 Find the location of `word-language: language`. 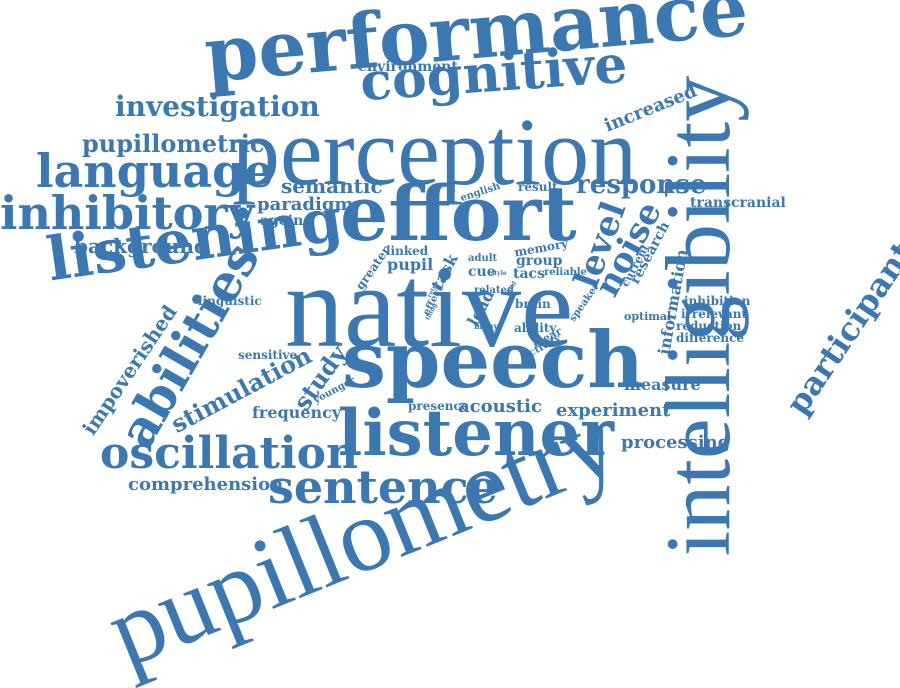

word-language: language is located at coordinates (155, 171).